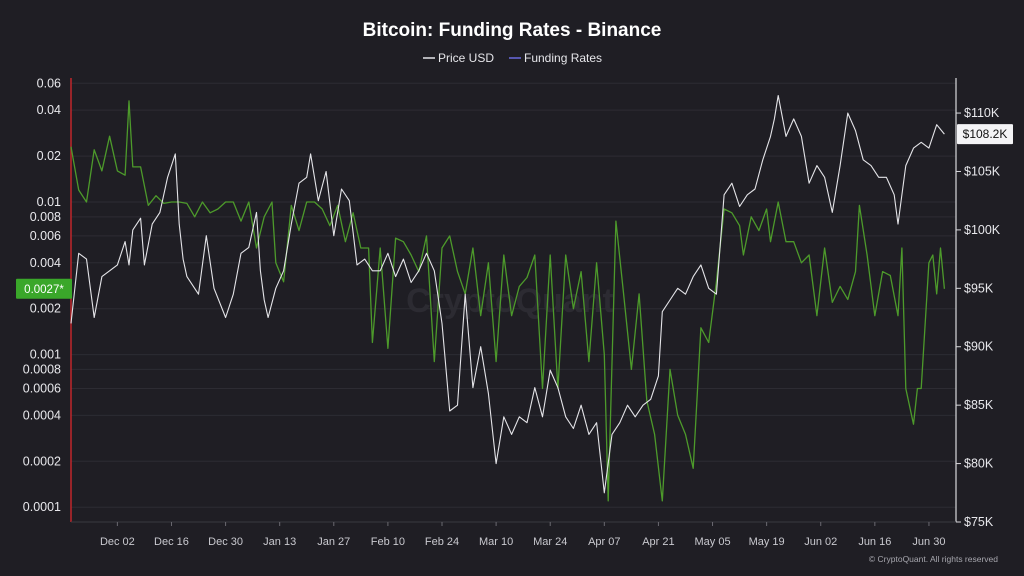 This screenshot has height=576, width=1024. I want to click on right-tick-label-1: $80K, so click(979, 464).